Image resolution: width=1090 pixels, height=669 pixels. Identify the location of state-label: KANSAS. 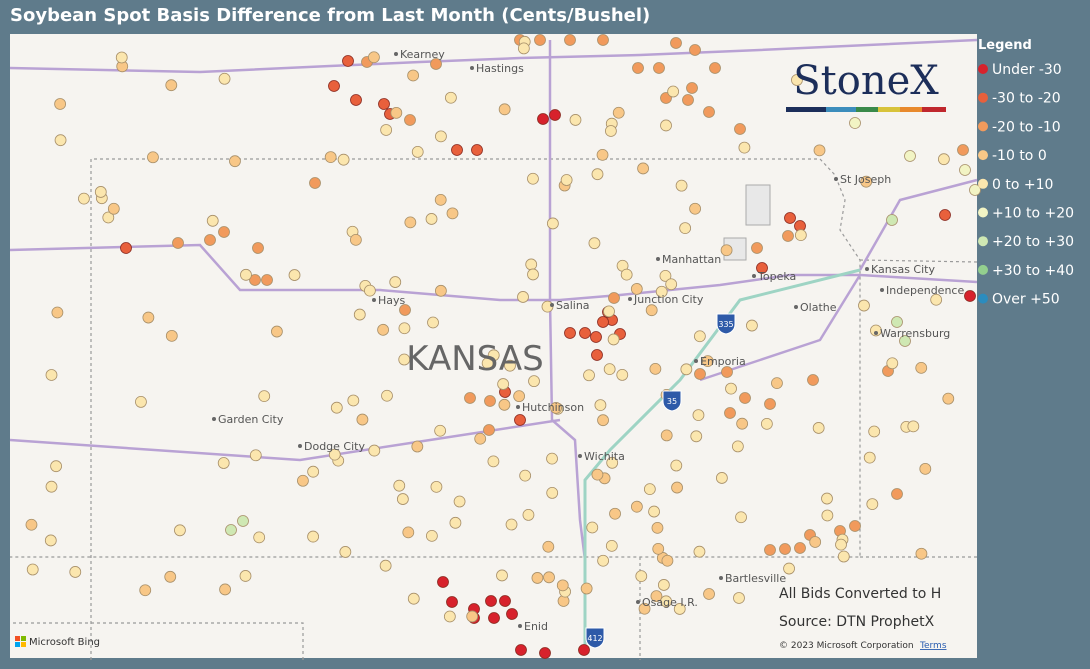
(474, 359).